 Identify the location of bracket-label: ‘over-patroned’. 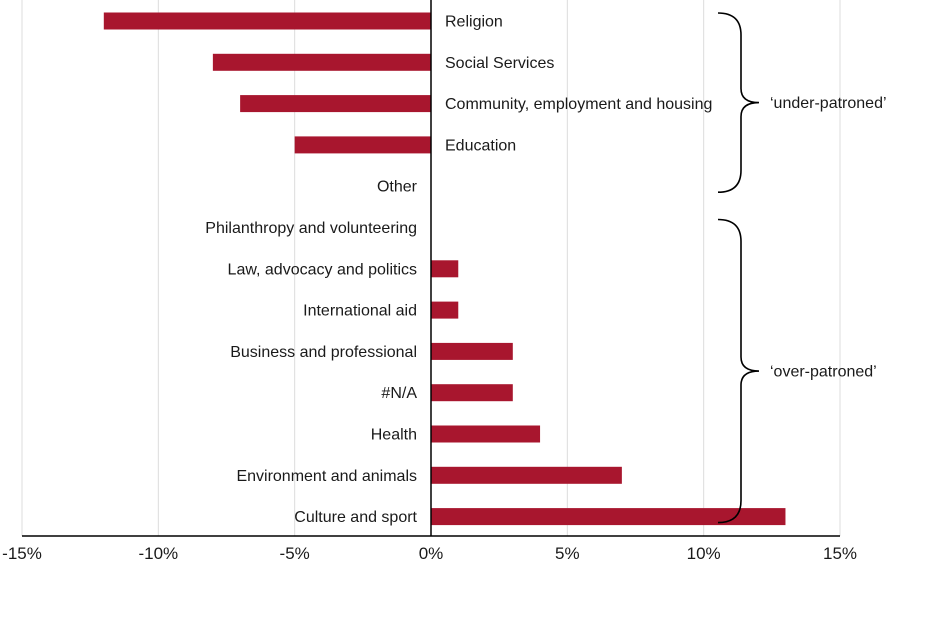
(823, 372).